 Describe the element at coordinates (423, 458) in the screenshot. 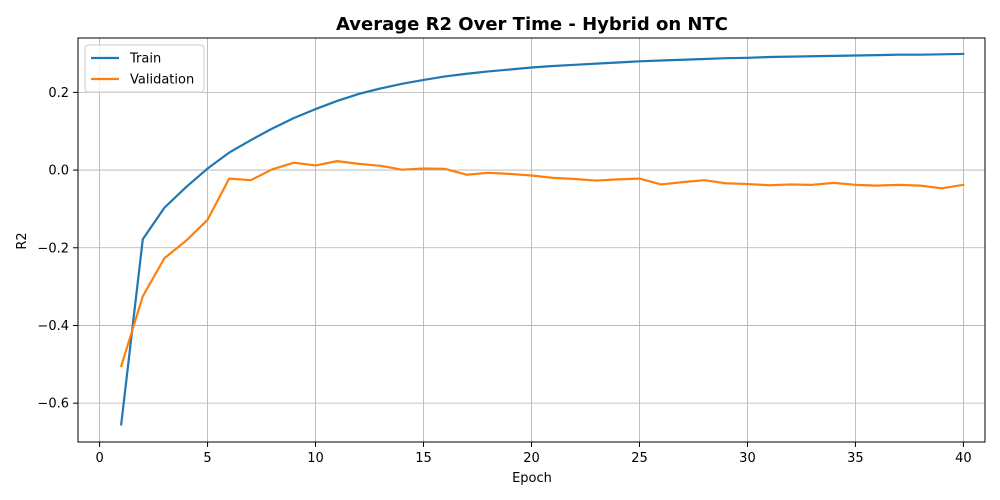

I see `x-tick-label: 15` at that location.